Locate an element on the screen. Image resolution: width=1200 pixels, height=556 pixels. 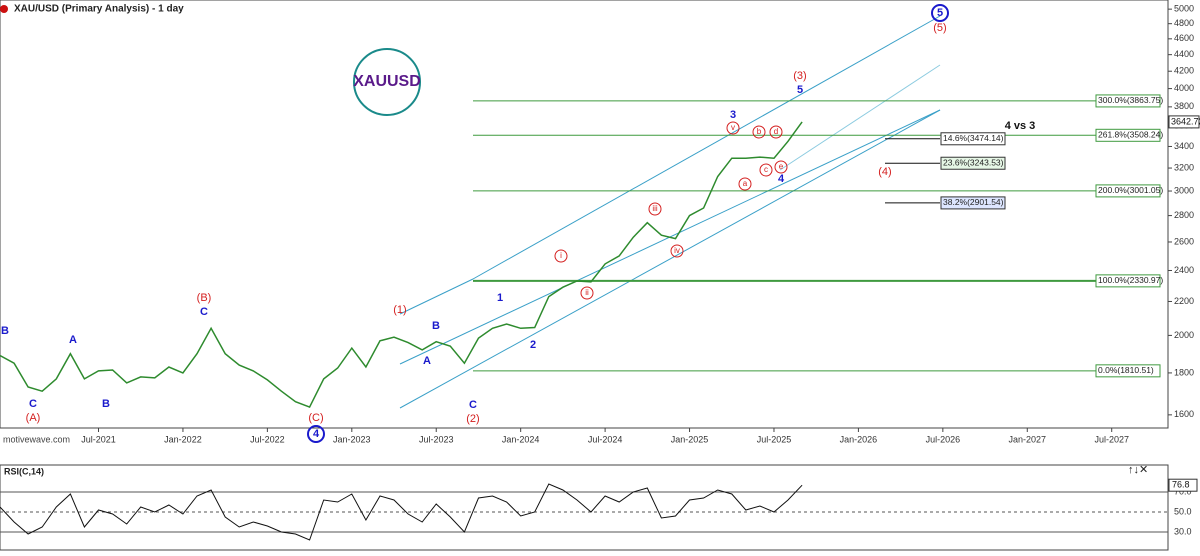
x-tick-label: Jan-2022 is located at coordinates (183, 439).